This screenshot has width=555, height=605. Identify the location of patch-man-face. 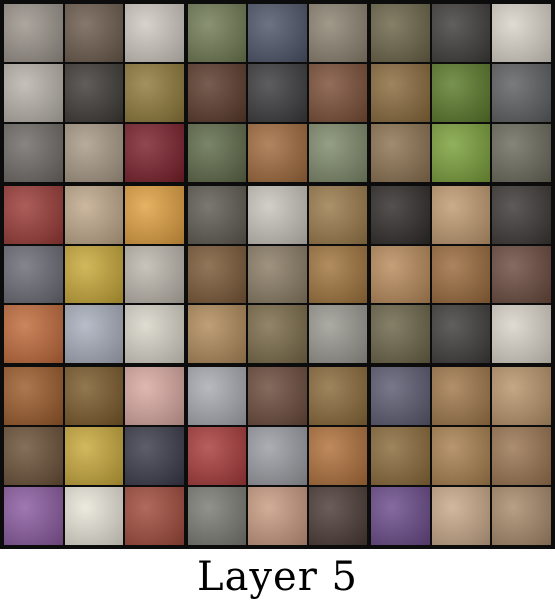
(277, 92).